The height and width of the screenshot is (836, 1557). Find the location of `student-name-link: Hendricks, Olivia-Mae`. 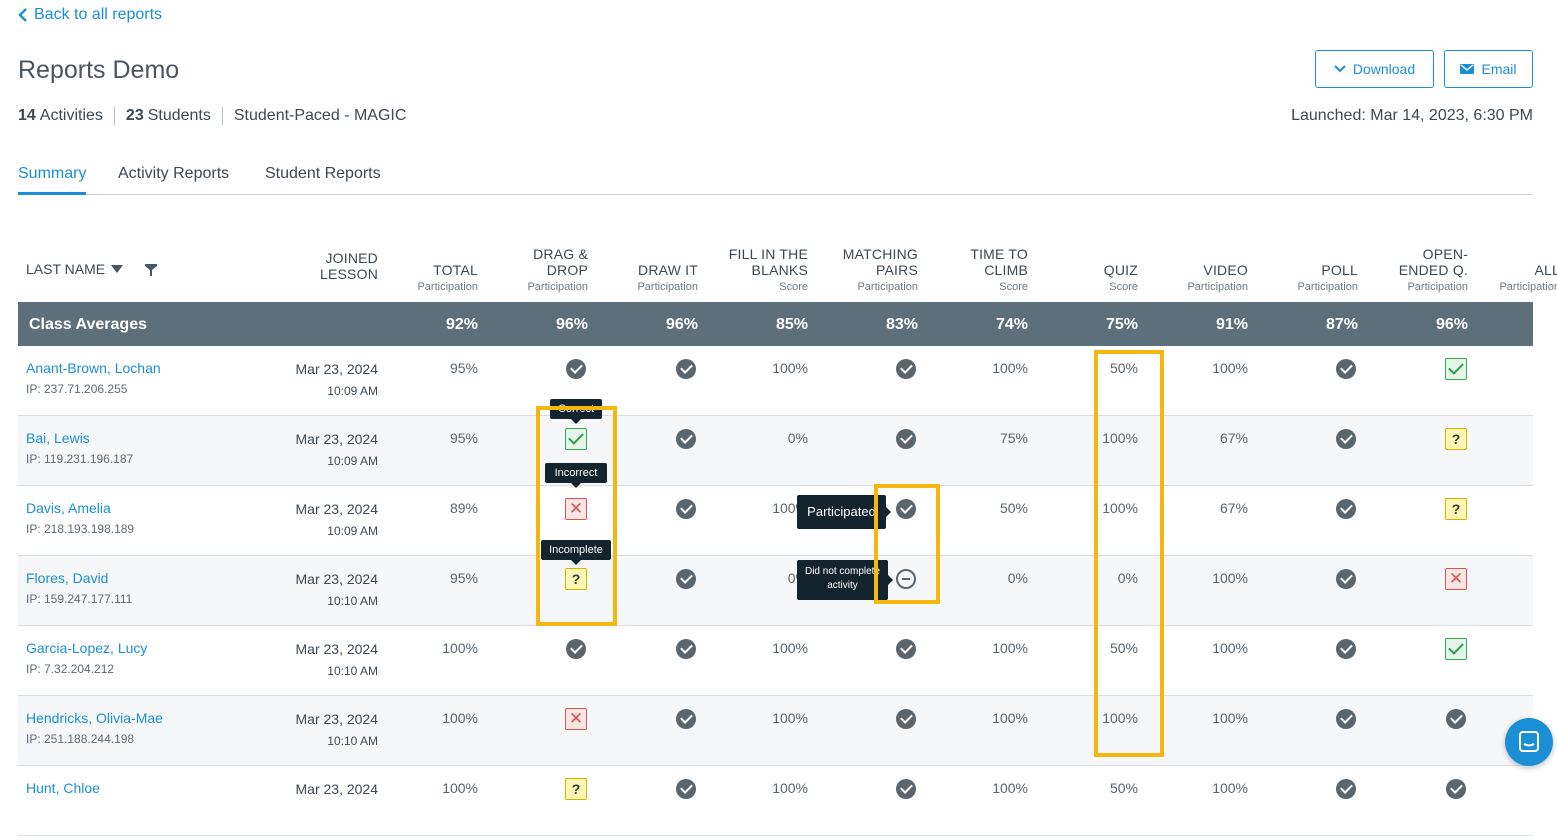

student-name-link: Hendricks, Olivia-Mae is located at coordinates (94, 718).